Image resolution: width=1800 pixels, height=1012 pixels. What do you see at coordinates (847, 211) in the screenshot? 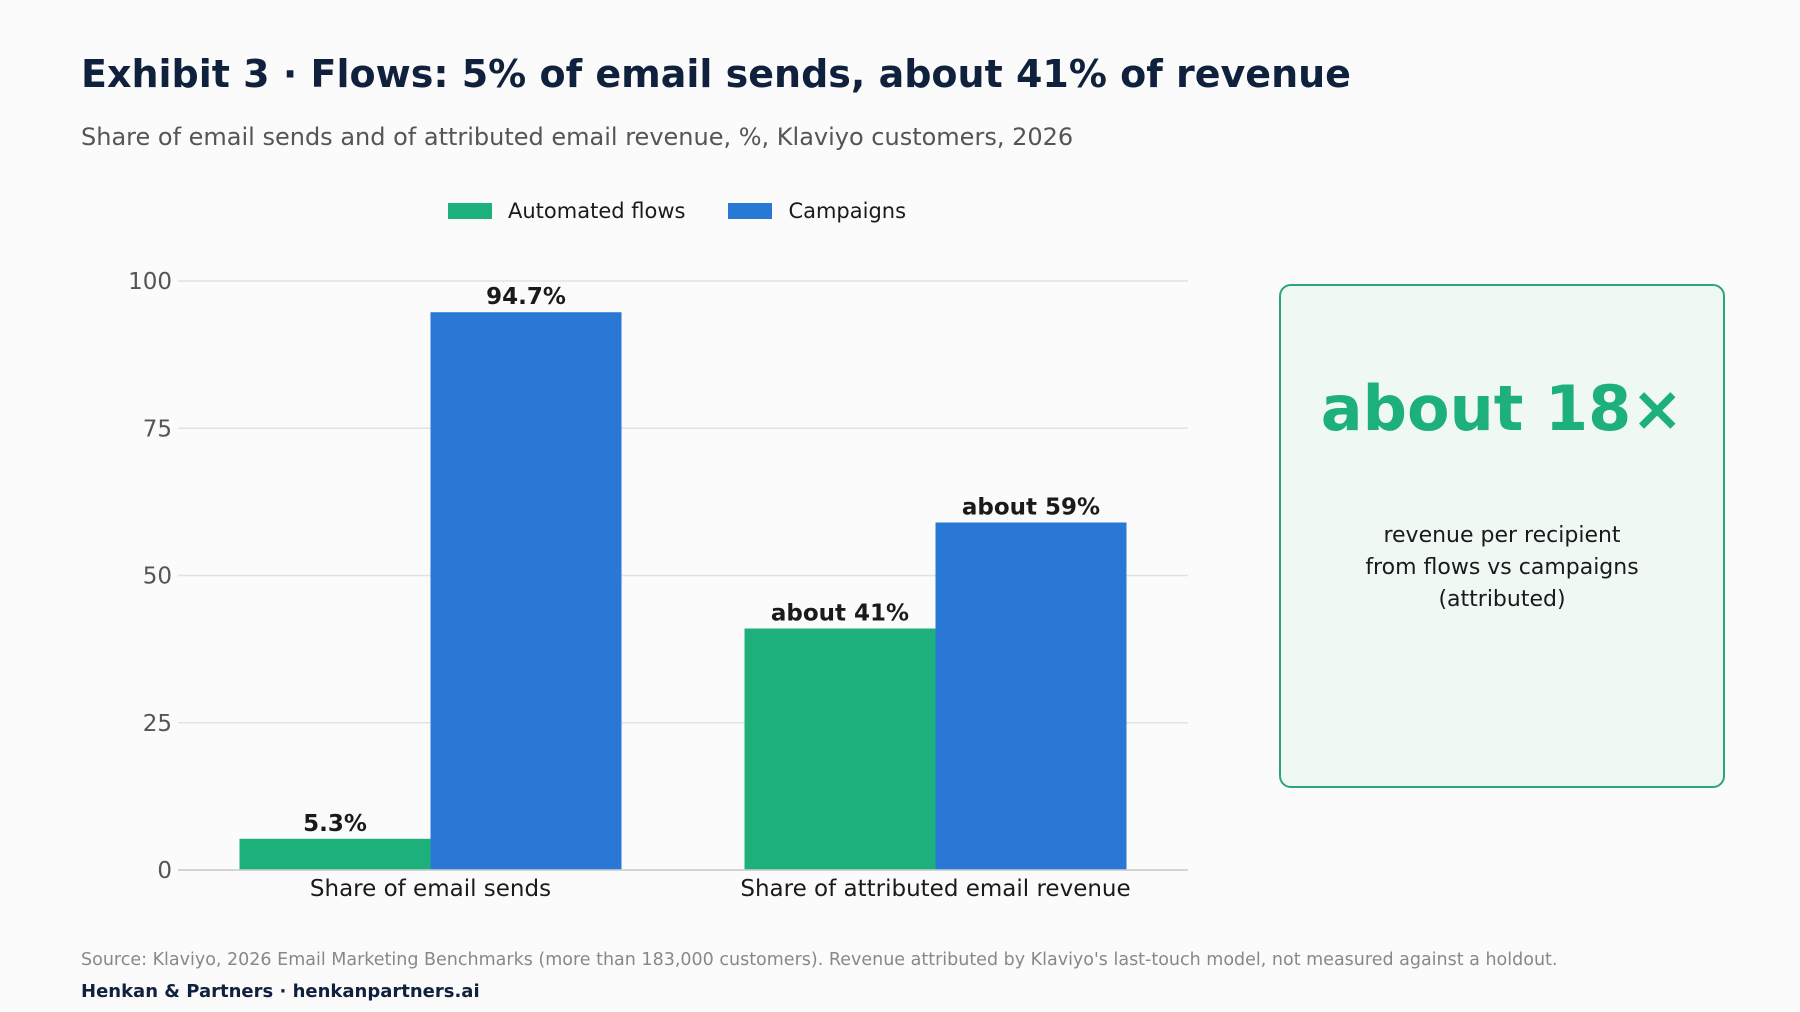
I see `legend-label-campaigns: Campaigns` at bounding box center [847, 211].